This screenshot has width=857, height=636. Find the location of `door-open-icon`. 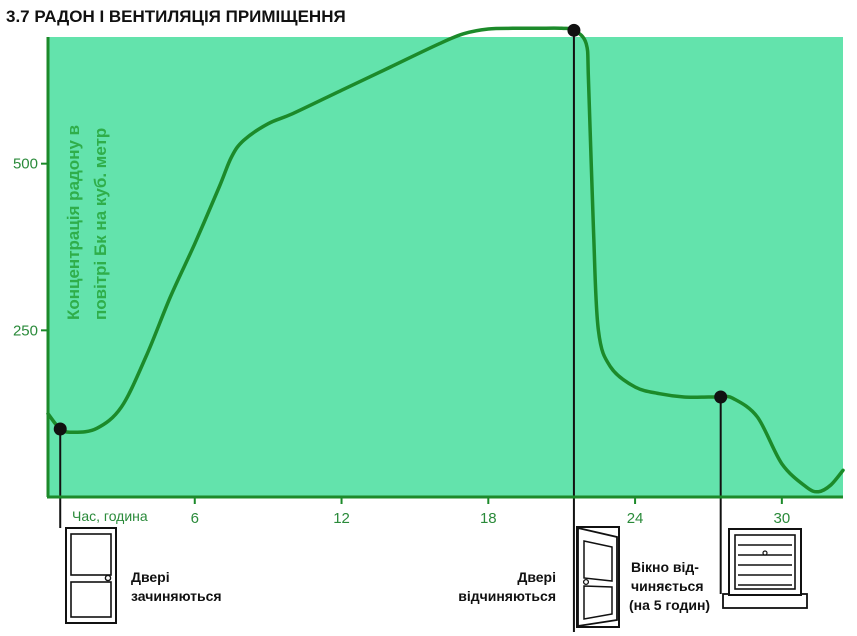

door-open-icon is located at coordinates (598, 577).